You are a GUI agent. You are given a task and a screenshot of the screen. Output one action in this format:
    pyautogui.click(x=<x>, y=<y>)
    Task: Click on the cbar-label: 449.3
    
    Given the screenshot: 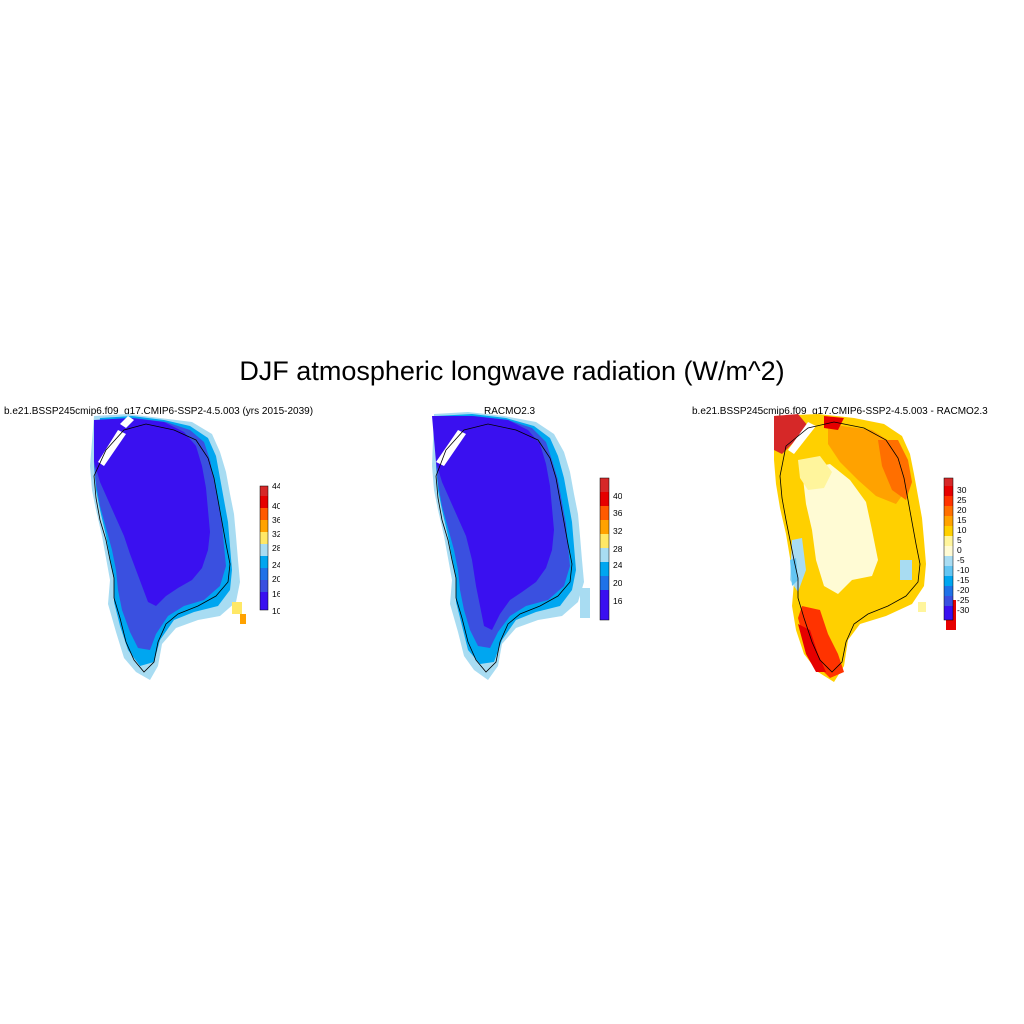 What is the action you would take?
    pyautogui.click(x=276, y=486)
    